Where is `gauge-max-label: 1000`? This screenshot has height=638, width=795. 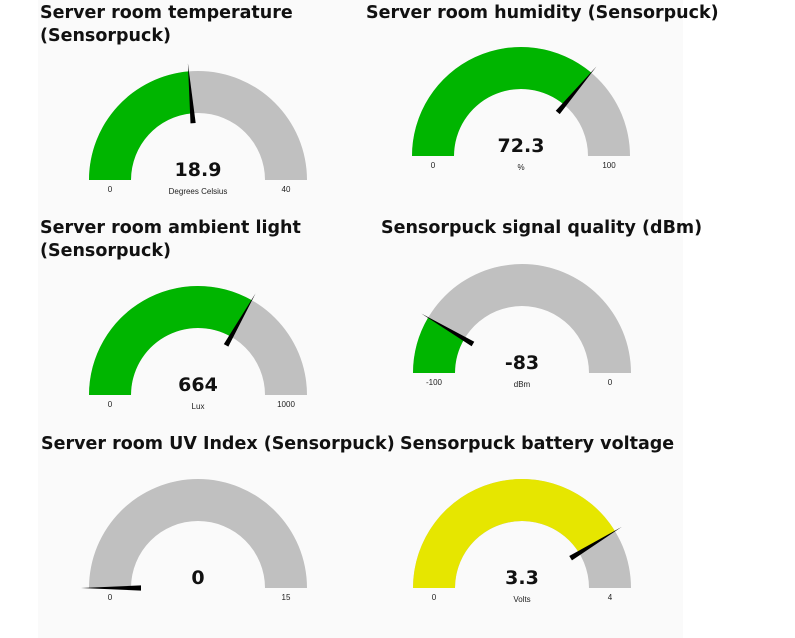
gauge-max-label: 1000 is located at coordinates (286, 404).